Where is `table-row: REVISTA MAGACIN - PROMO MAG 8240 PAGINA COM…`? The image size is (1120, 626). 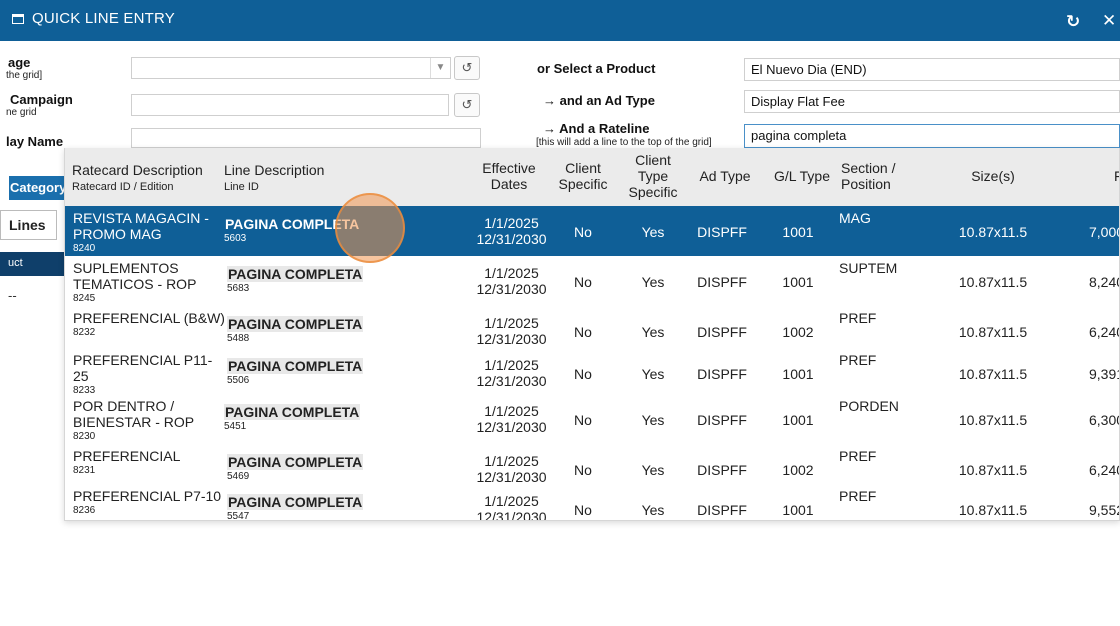 table-row: REVISTA MAGACIN - PROMO MAG 8240 PAGINA COM… is located at coordinates (592, 231).